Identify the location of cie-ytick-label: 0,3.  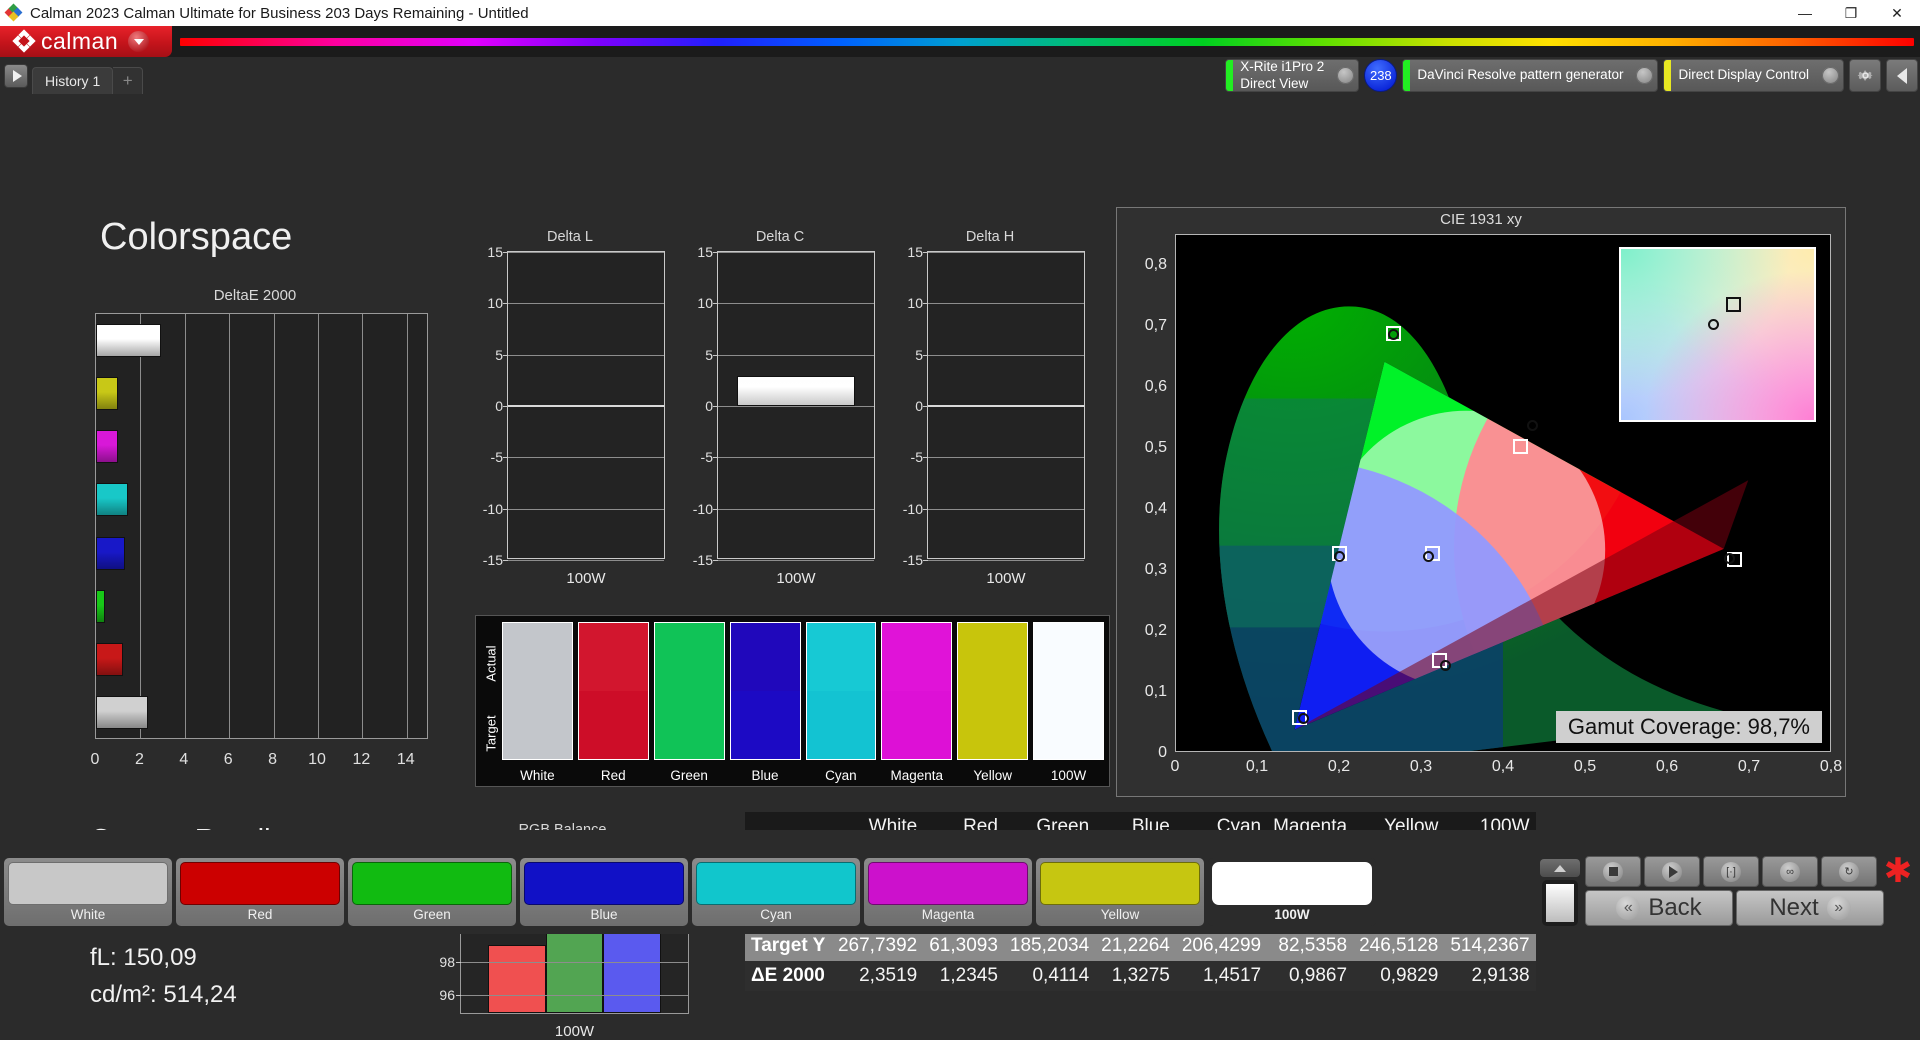
(1155, 569).